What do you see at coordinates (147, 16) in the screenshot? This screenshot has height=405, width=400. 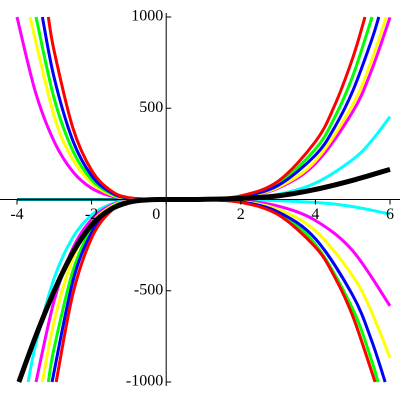 I see `y-tick-label: 1000` at bounding box center [147, 16].